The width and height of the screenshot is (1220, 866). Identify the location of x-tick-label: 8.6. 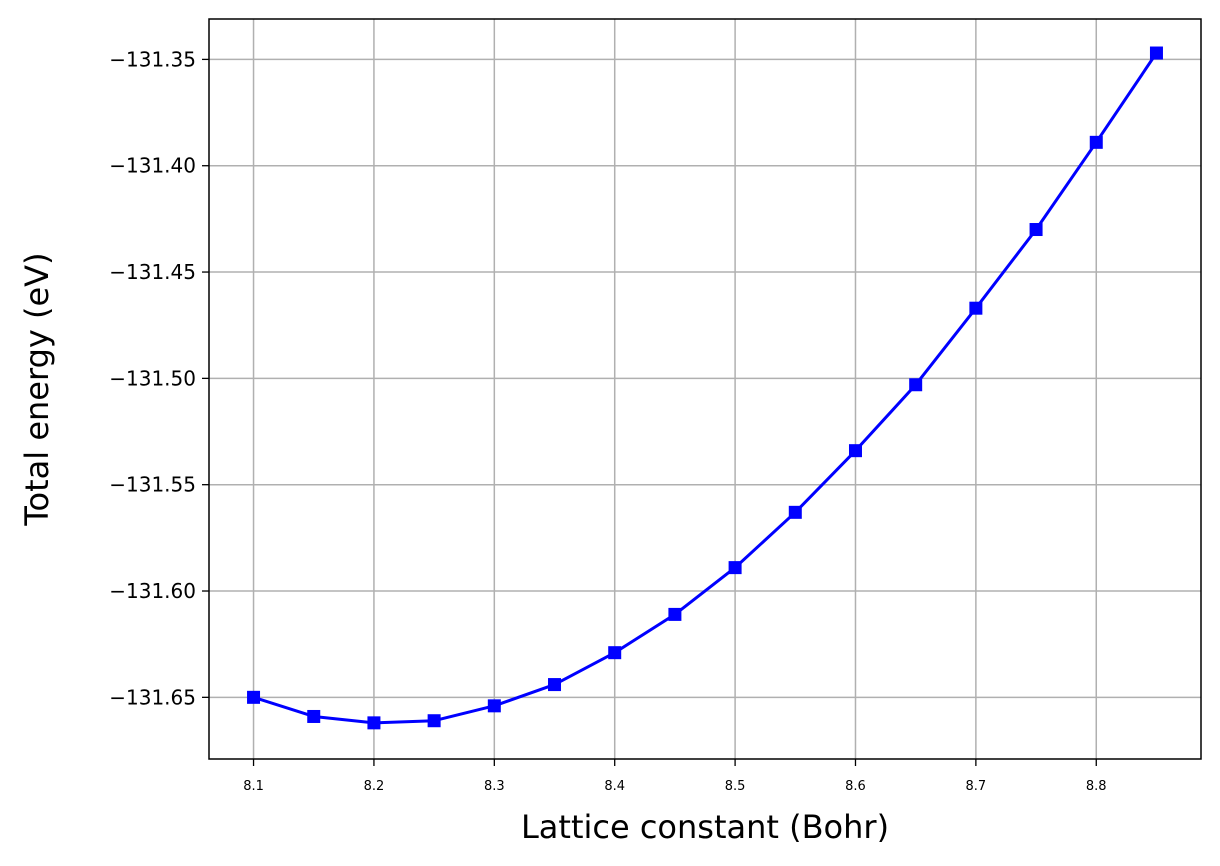
(855, 786).